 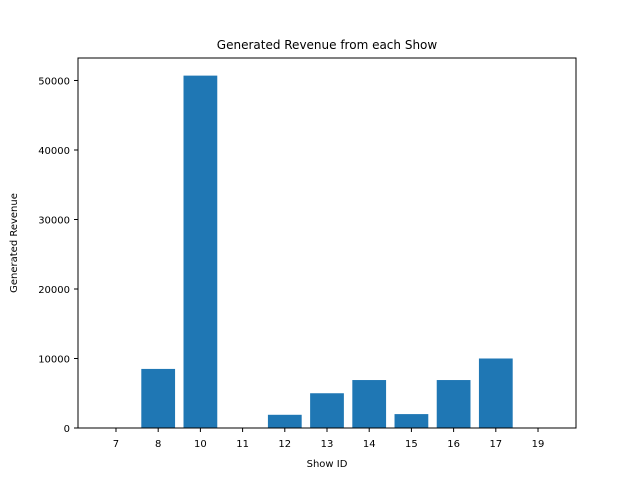 I want to click on x-tick-label: 13, so click(x=327, y=444).